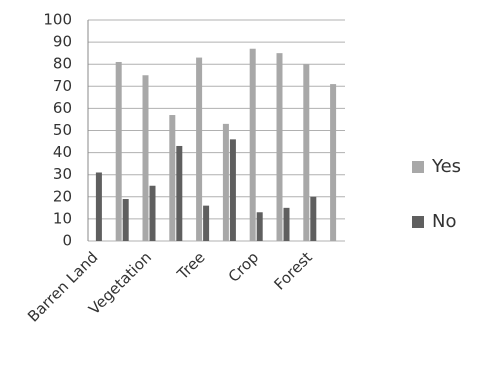 The width and height of the screenshot is (478, 365). Describe the element at coordinates (62, 286) in the screenshot. I see `x-tick-label: Barren Land` at that location.